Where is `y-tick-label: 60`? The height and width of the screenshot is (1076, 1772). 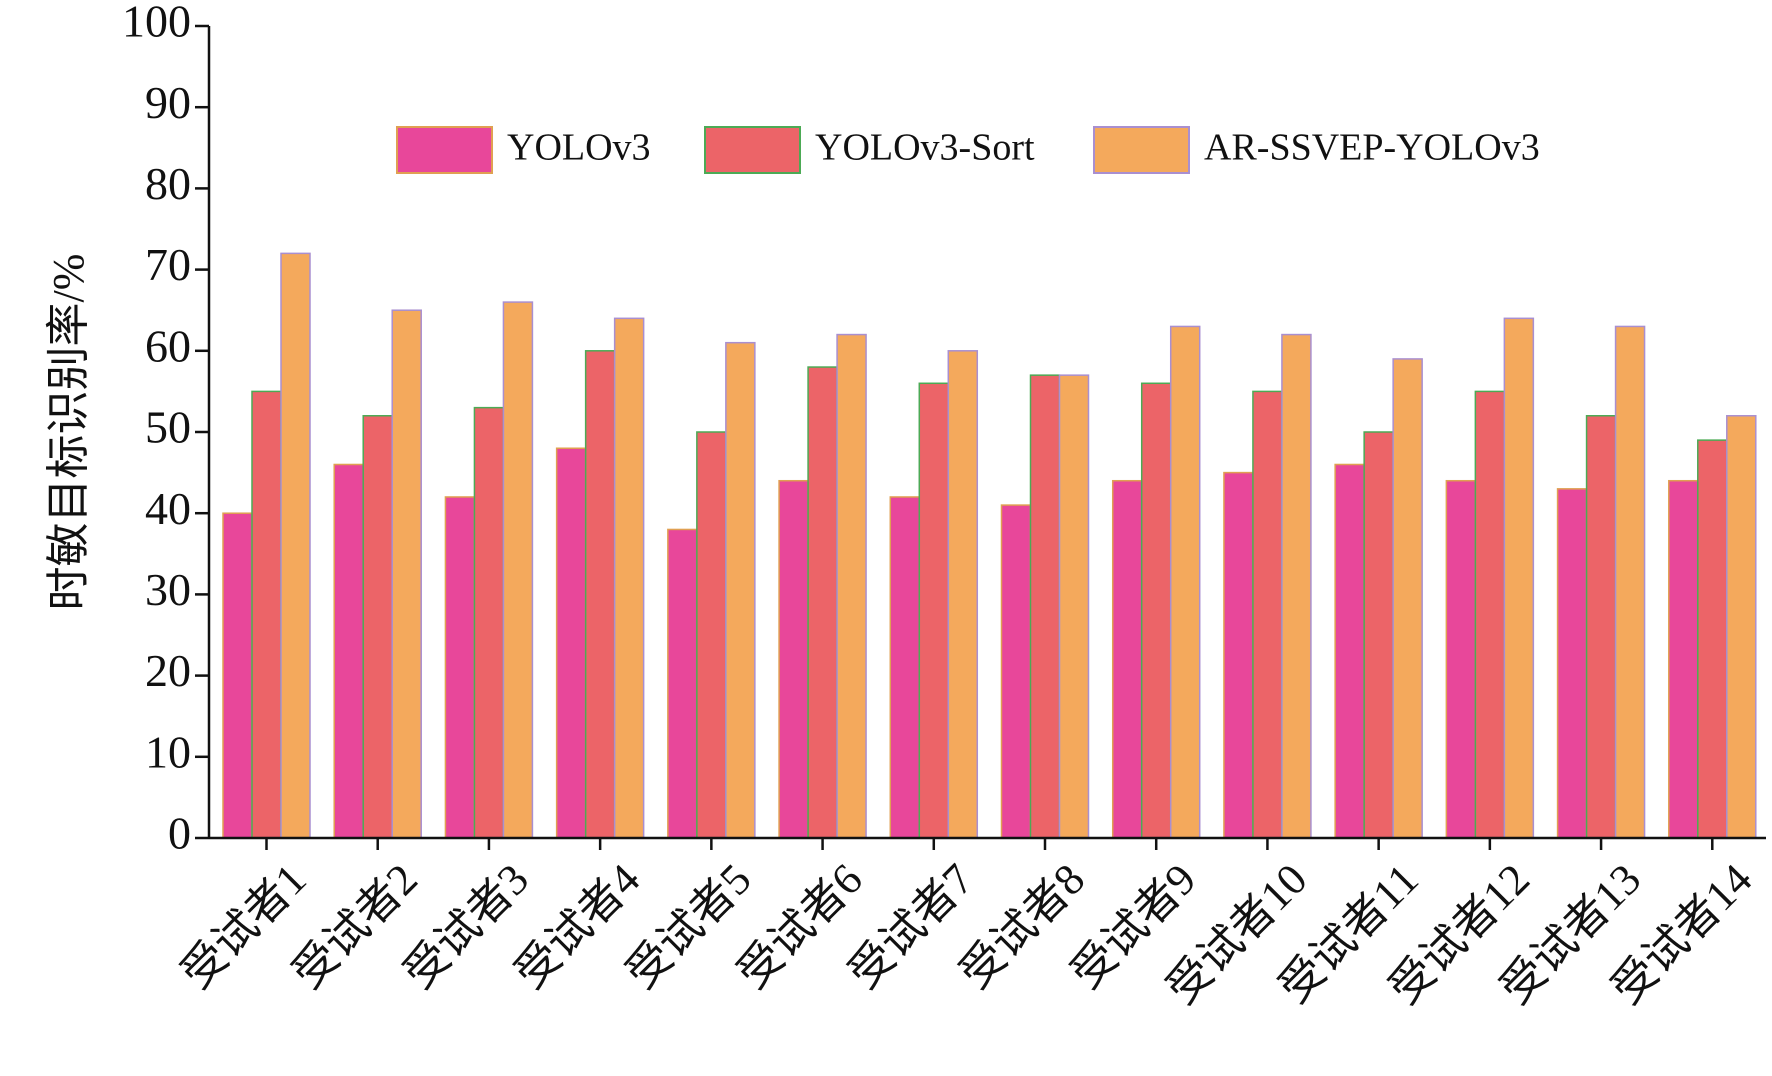 y-tick-label: 60 is located at coordinates (168, 345).